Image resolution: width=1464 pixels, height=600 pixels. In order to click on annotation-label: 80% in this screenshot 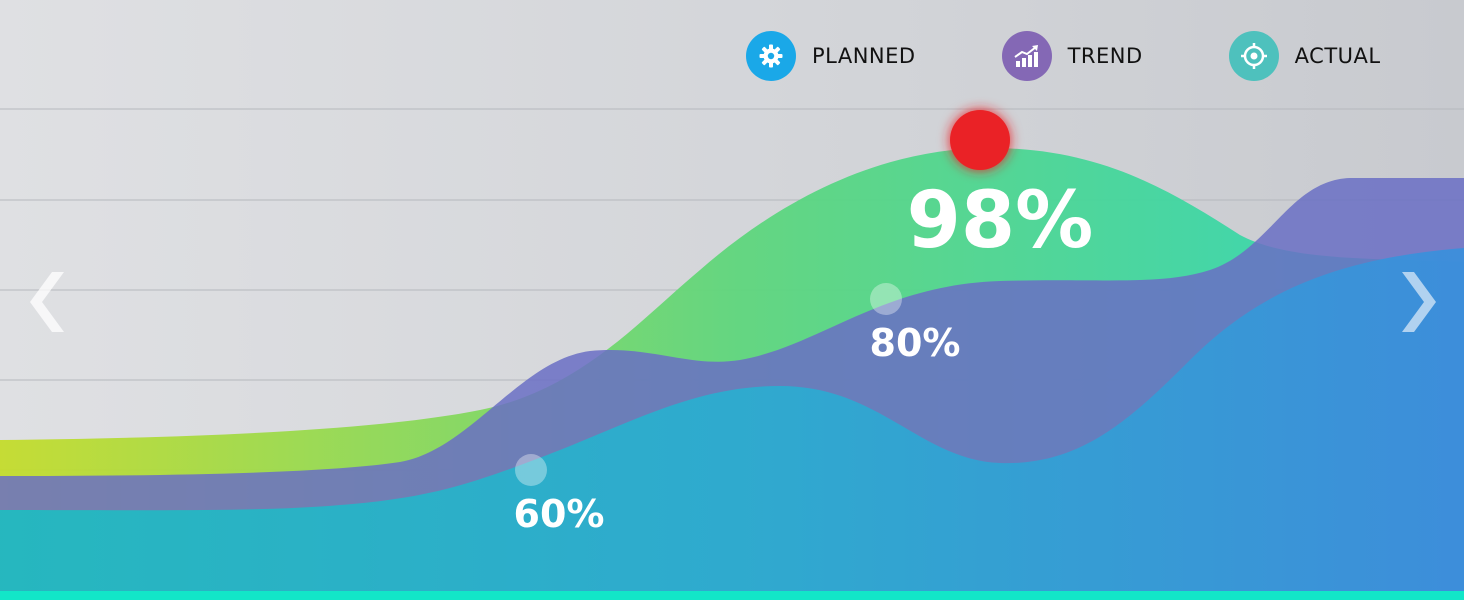, I will do `click(915, 343)`.